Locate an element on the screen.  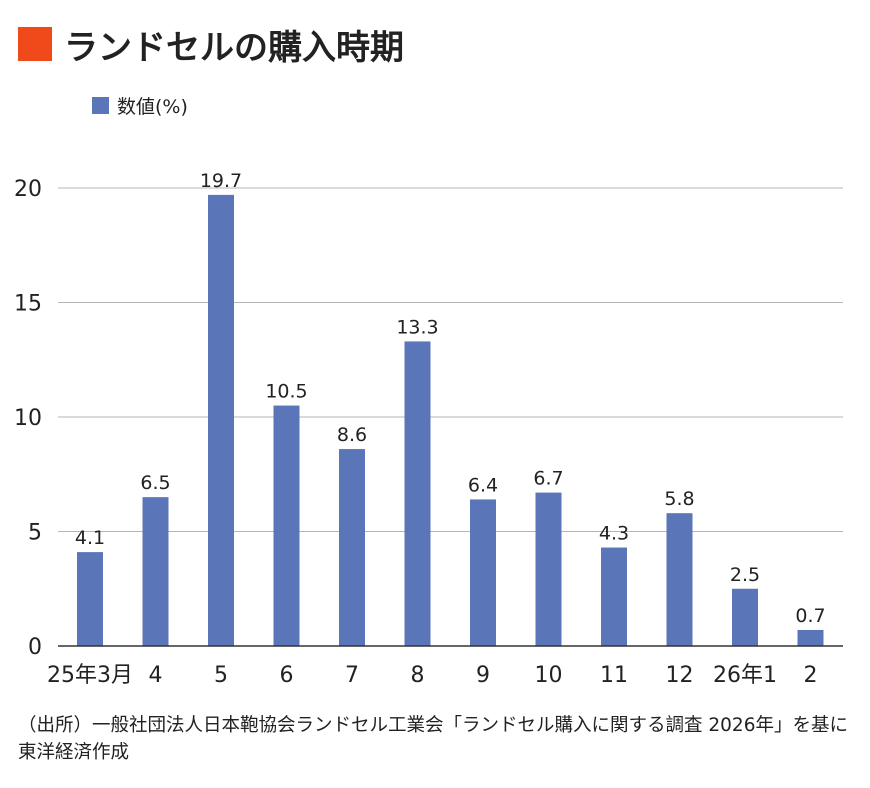
title-accent-square is located at coordinates (35, 44).